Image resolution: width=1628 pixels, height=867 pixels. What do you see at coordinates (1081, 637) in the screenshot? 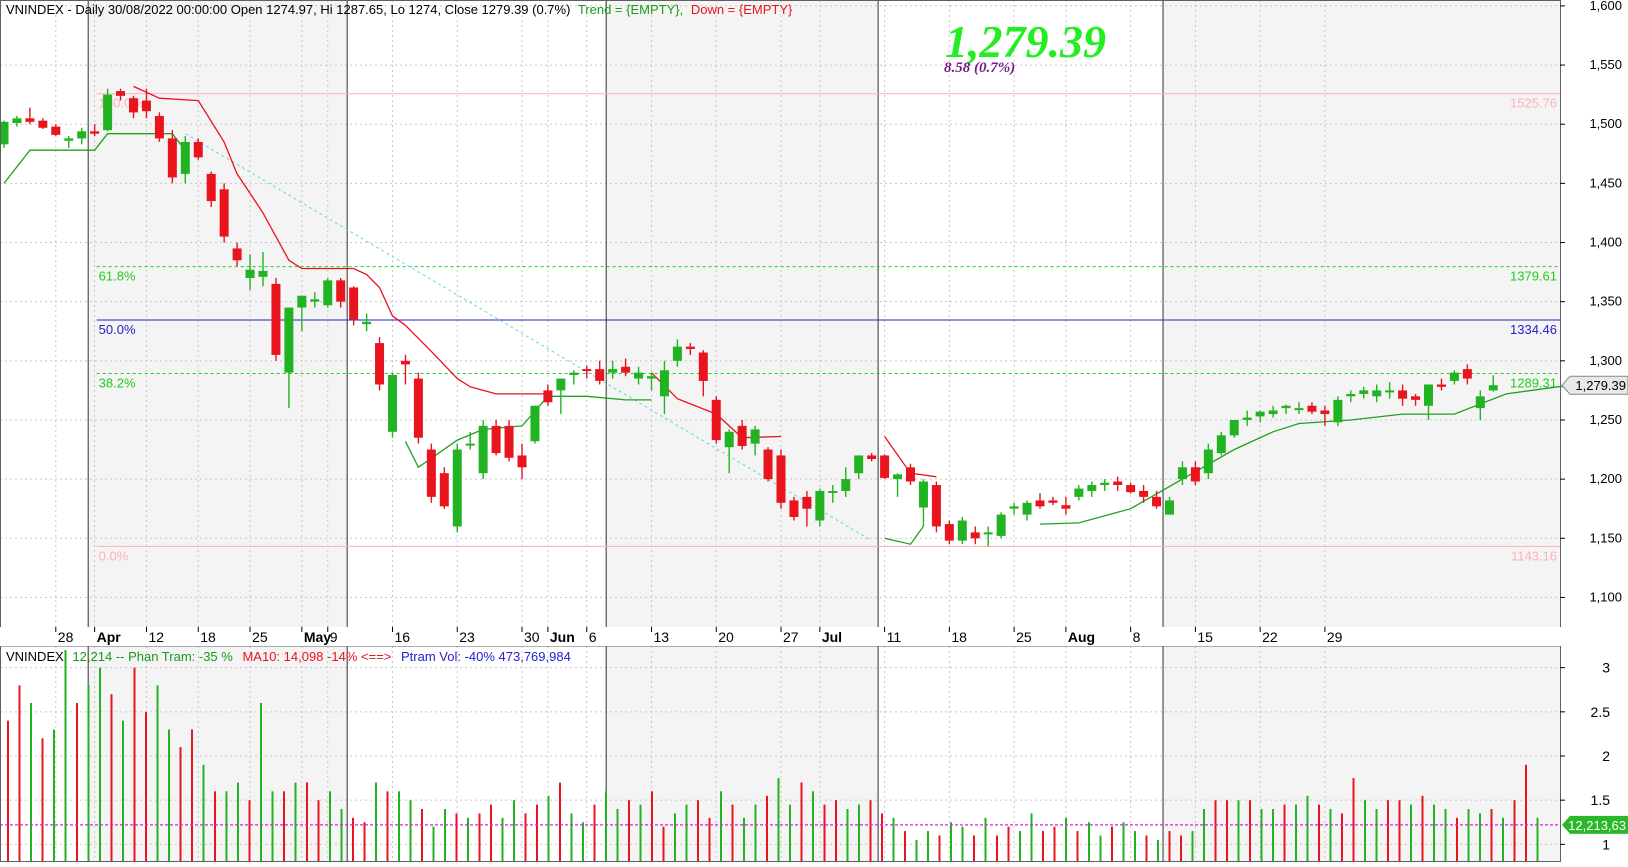
I see `date-tick-label: Aug` at bounding box center [1081, 637].